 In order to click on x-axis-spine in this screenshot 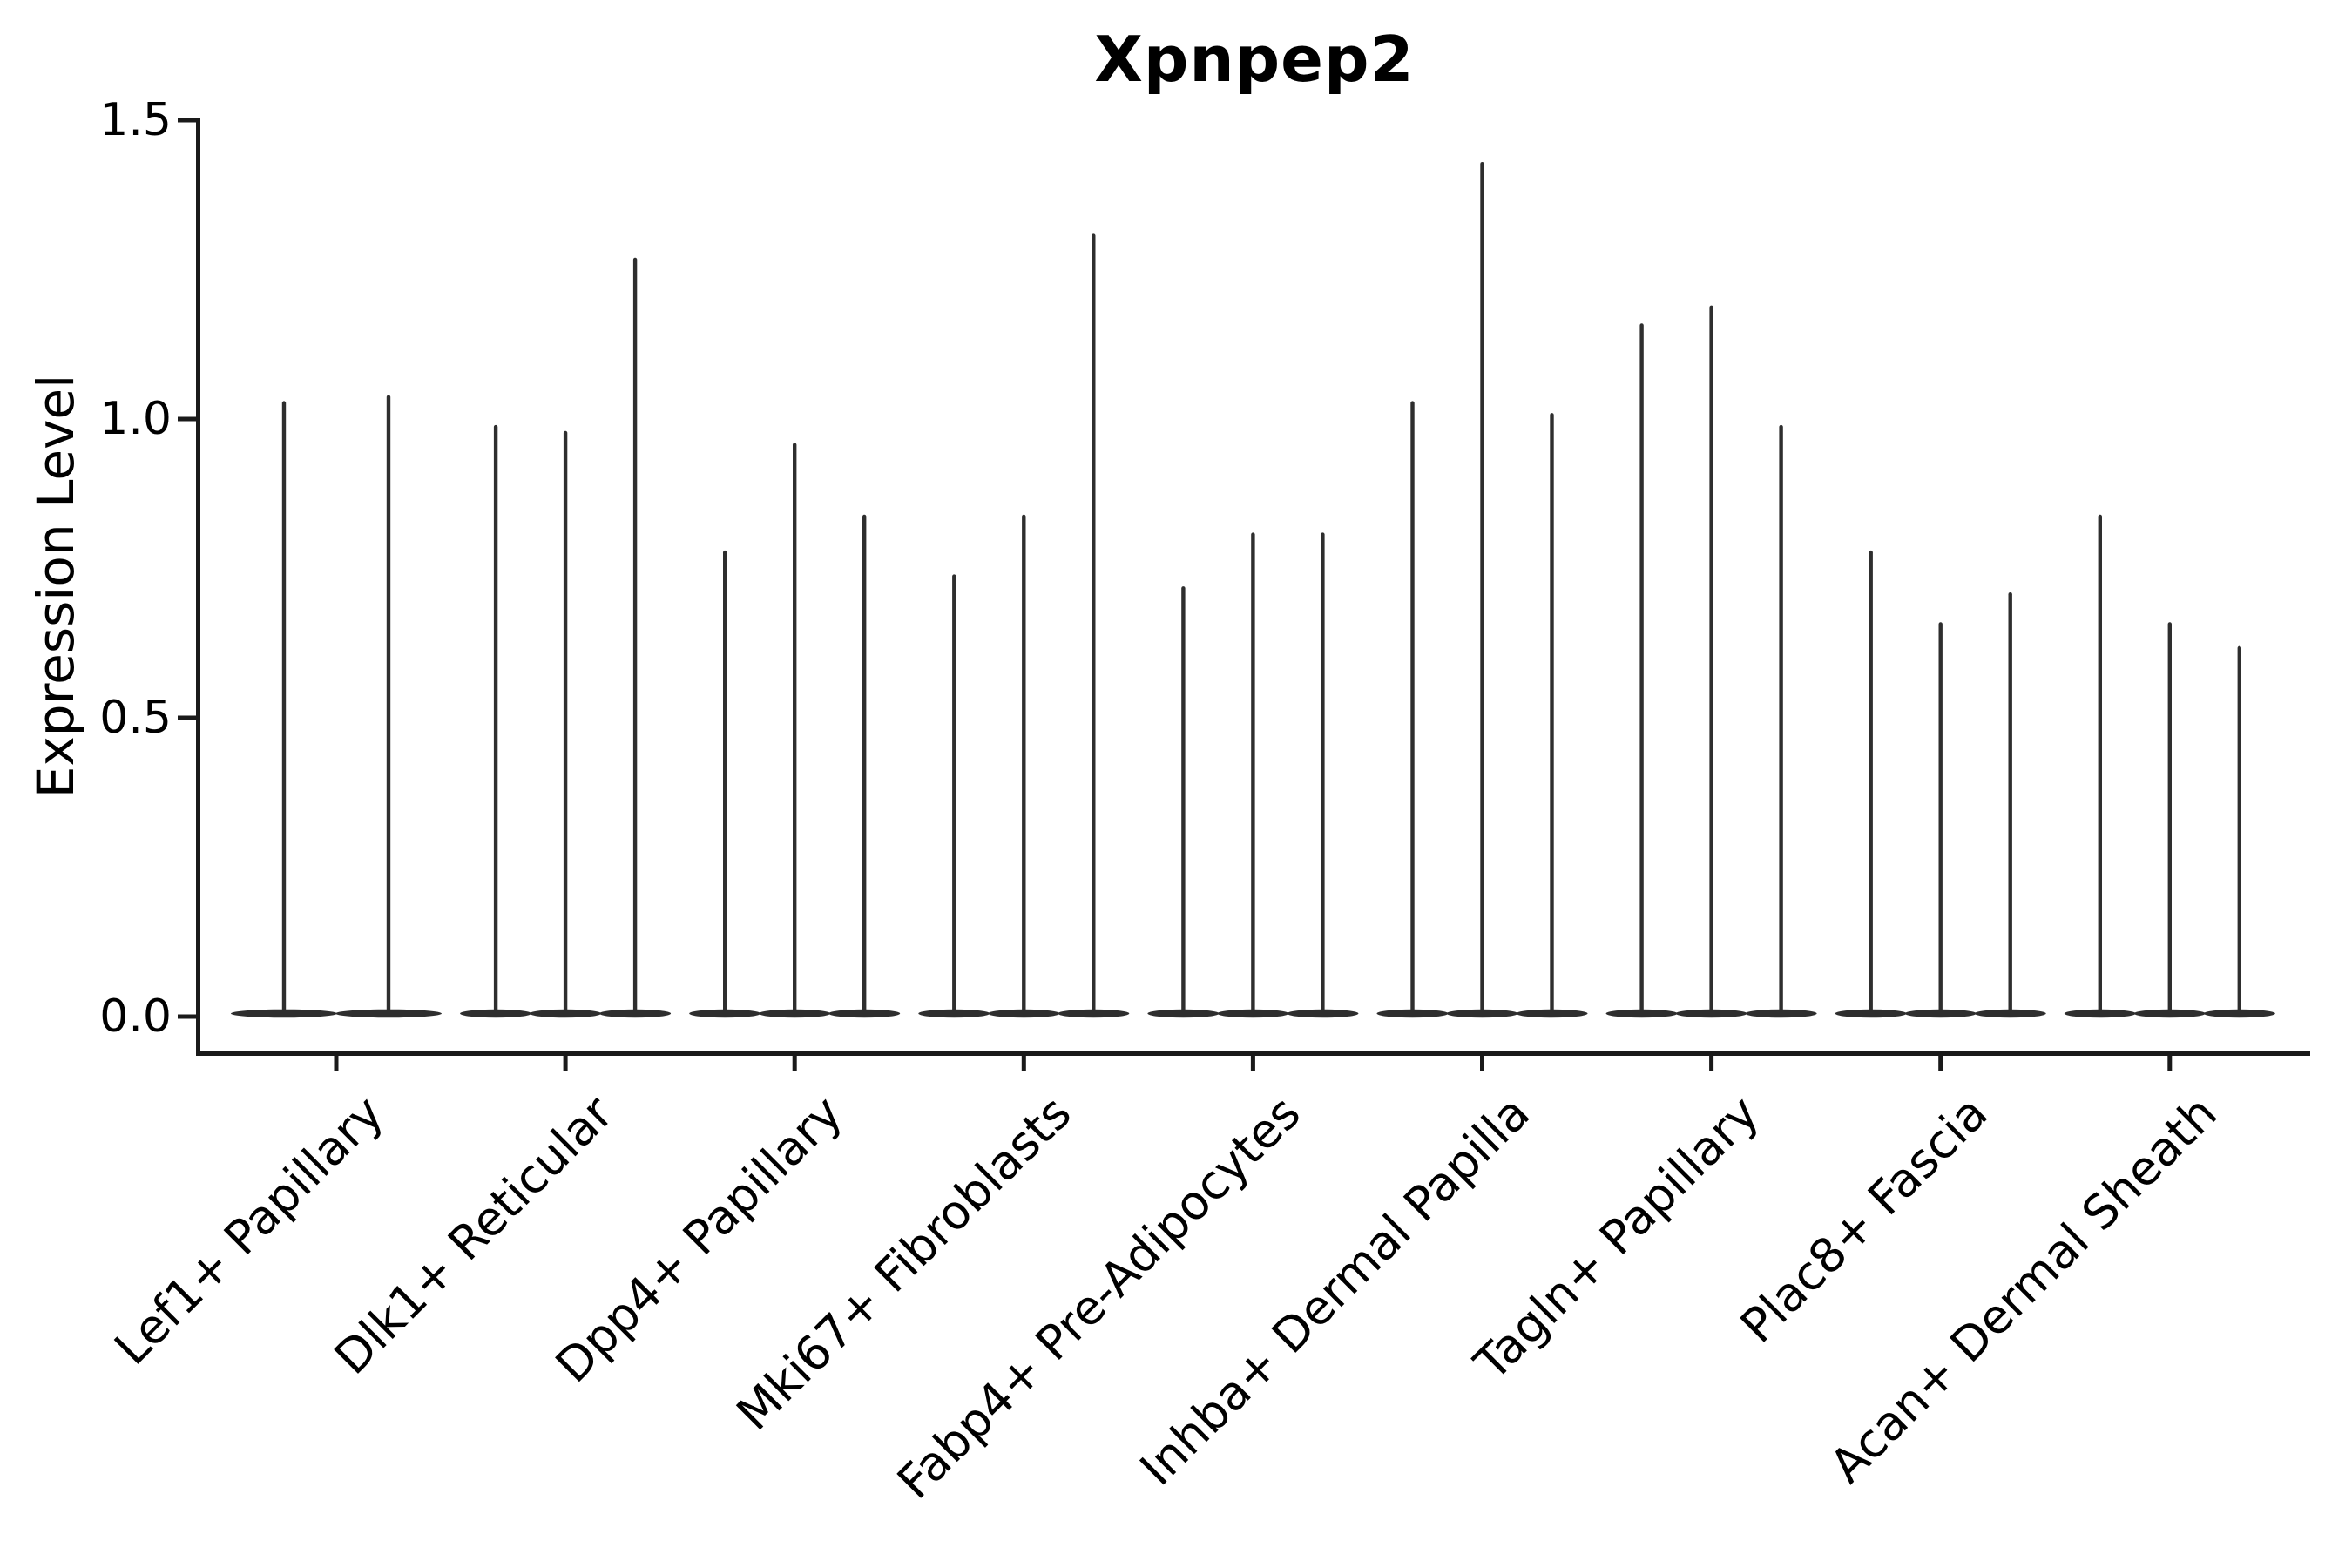, I will do `click(1253, 1054)`.